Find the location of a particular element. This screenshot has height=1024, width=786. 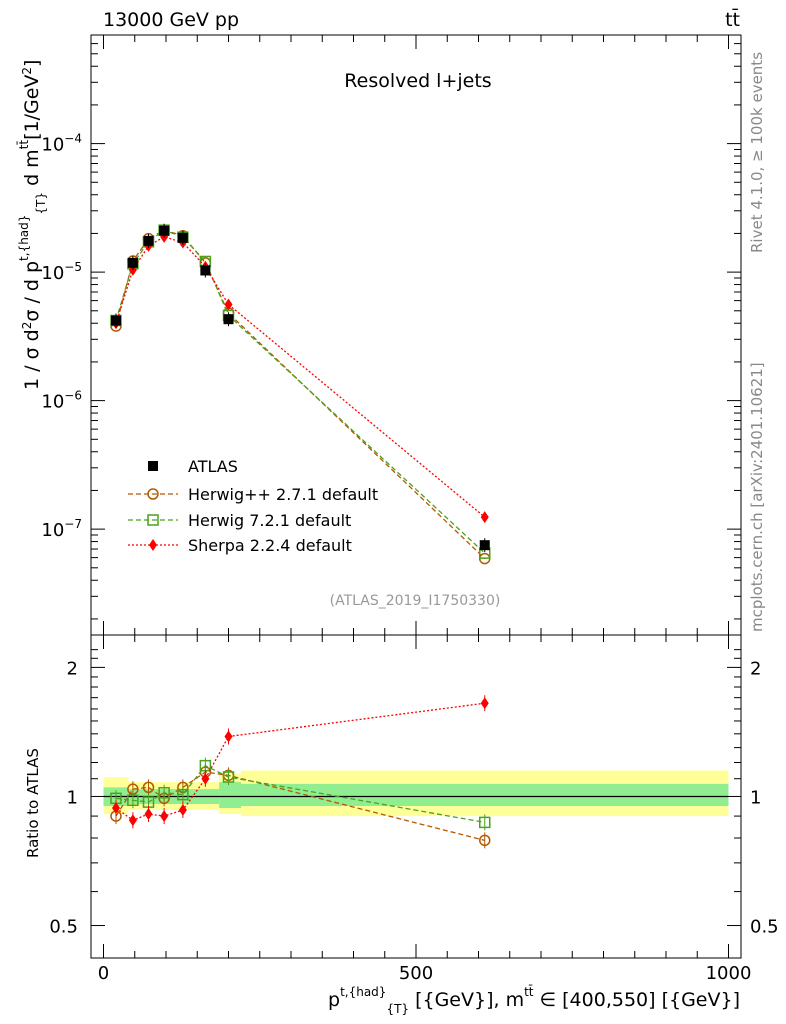

main-ytick-label: 10⁻⁴ is located at coordinates (61, 144).